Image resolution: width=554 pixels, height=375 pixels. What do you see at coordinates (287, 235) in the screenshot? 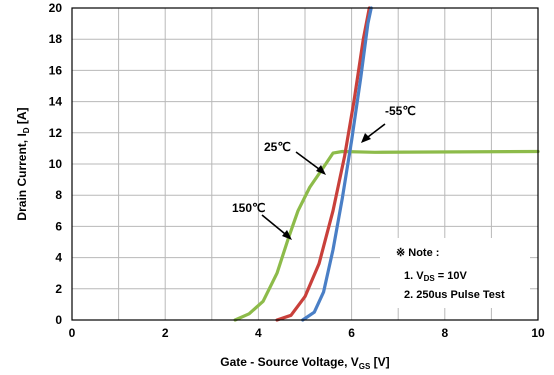
I see `arrowhead-150c` at bounding box center [287, 235].